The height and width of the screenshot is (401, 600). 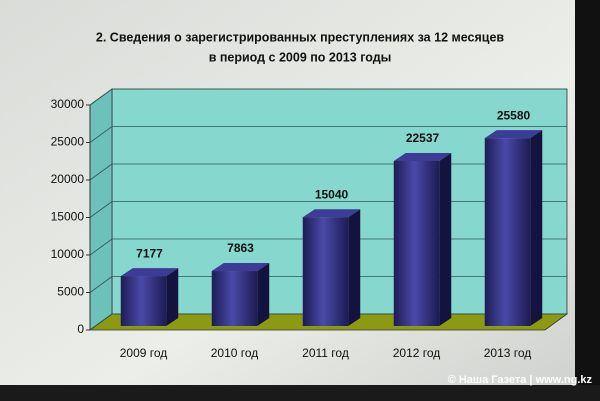 I want to click on y-tick-label: 20000, so click(x=68, y=179).